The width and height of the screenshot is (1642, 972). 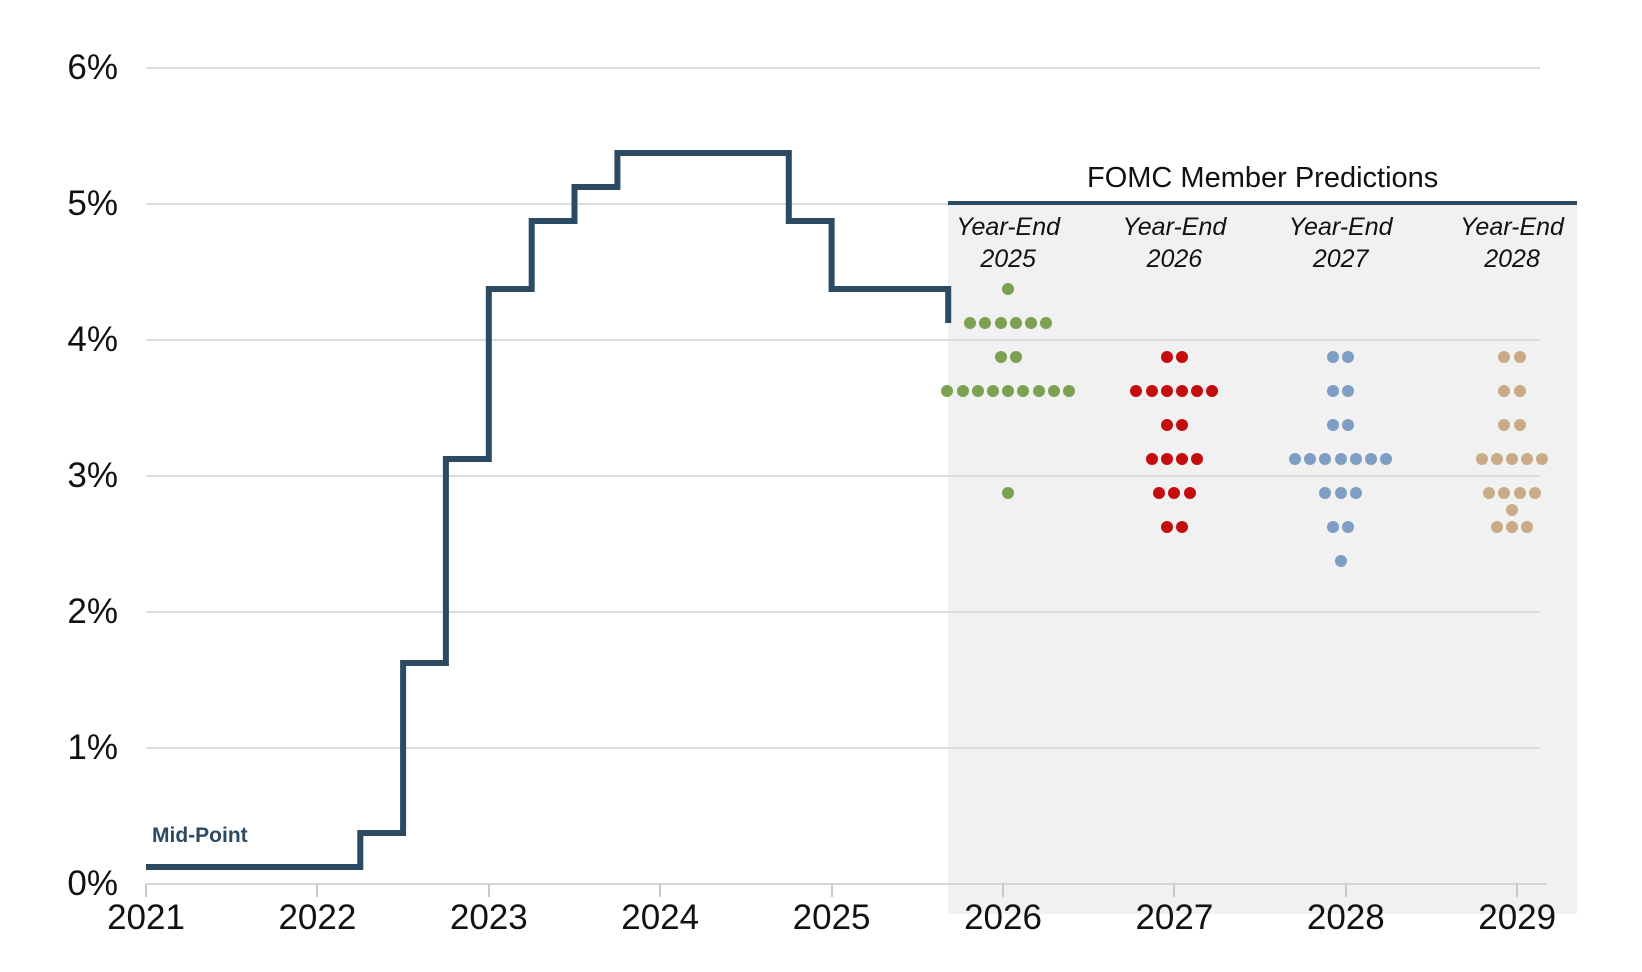 I want to click on dot-column-header: Year-End 2026, so click(x=1174, y=243).